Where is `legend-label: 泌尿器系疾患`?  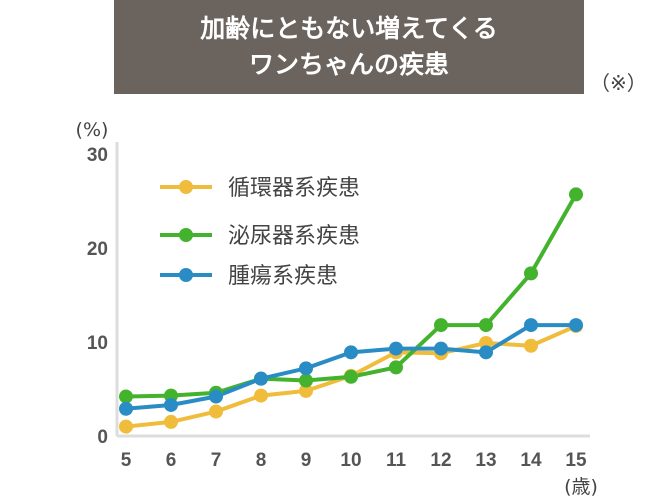
legend-label: 泌尿器系疾患 is located at coordinates (294, 236).